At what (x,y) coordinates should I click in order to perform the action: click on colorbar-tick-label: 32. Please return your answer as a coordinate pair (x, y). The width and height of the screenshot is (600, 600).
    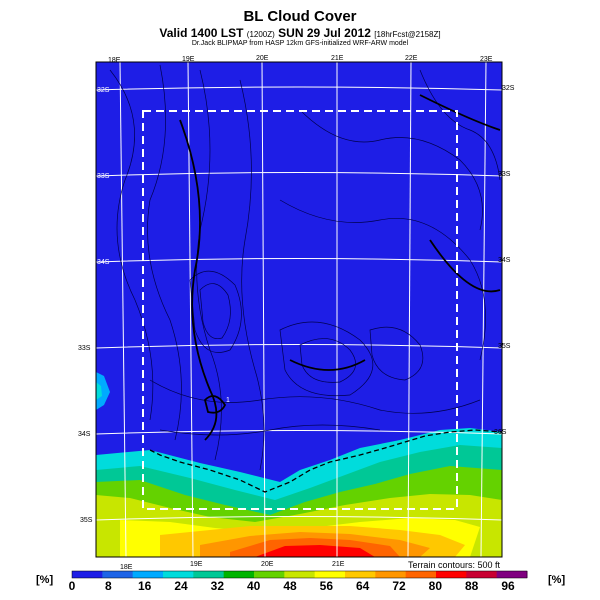
    Looking at the image, I should click on (217, 586).